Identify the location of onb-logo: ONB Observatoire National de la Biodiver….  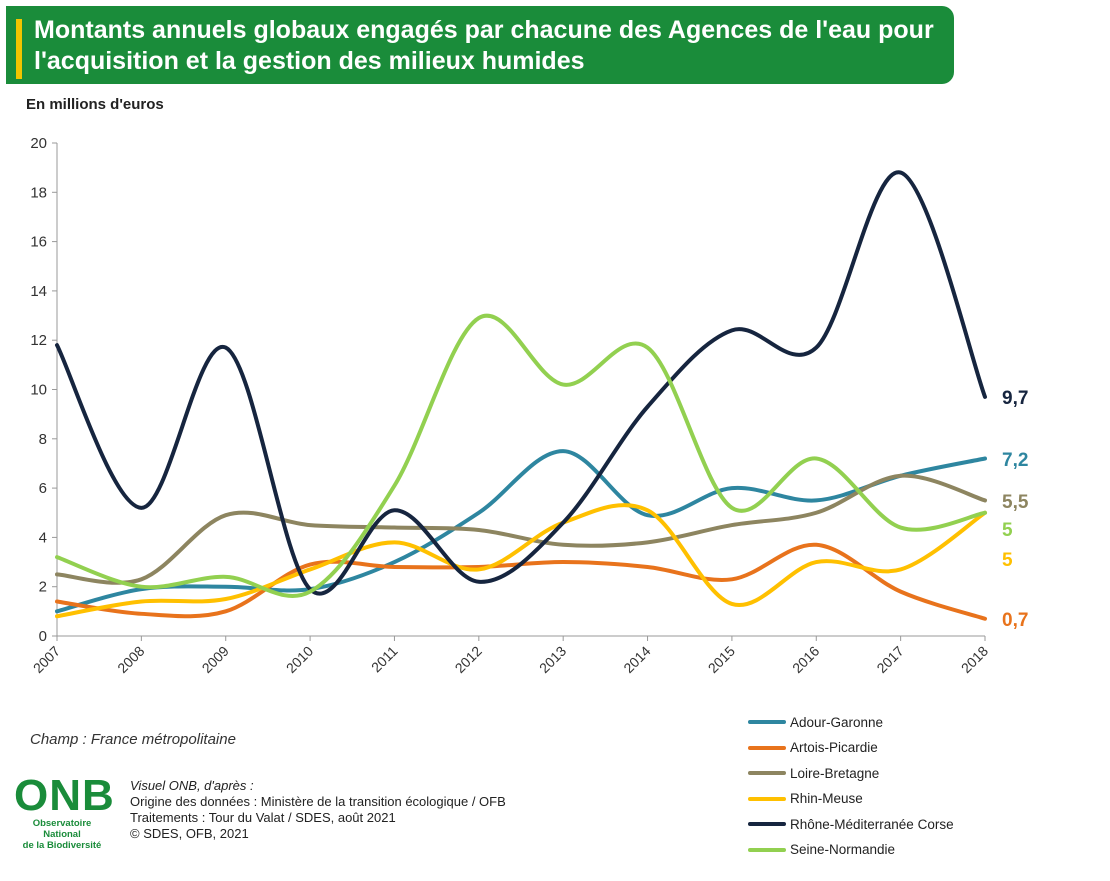
(64, 811).